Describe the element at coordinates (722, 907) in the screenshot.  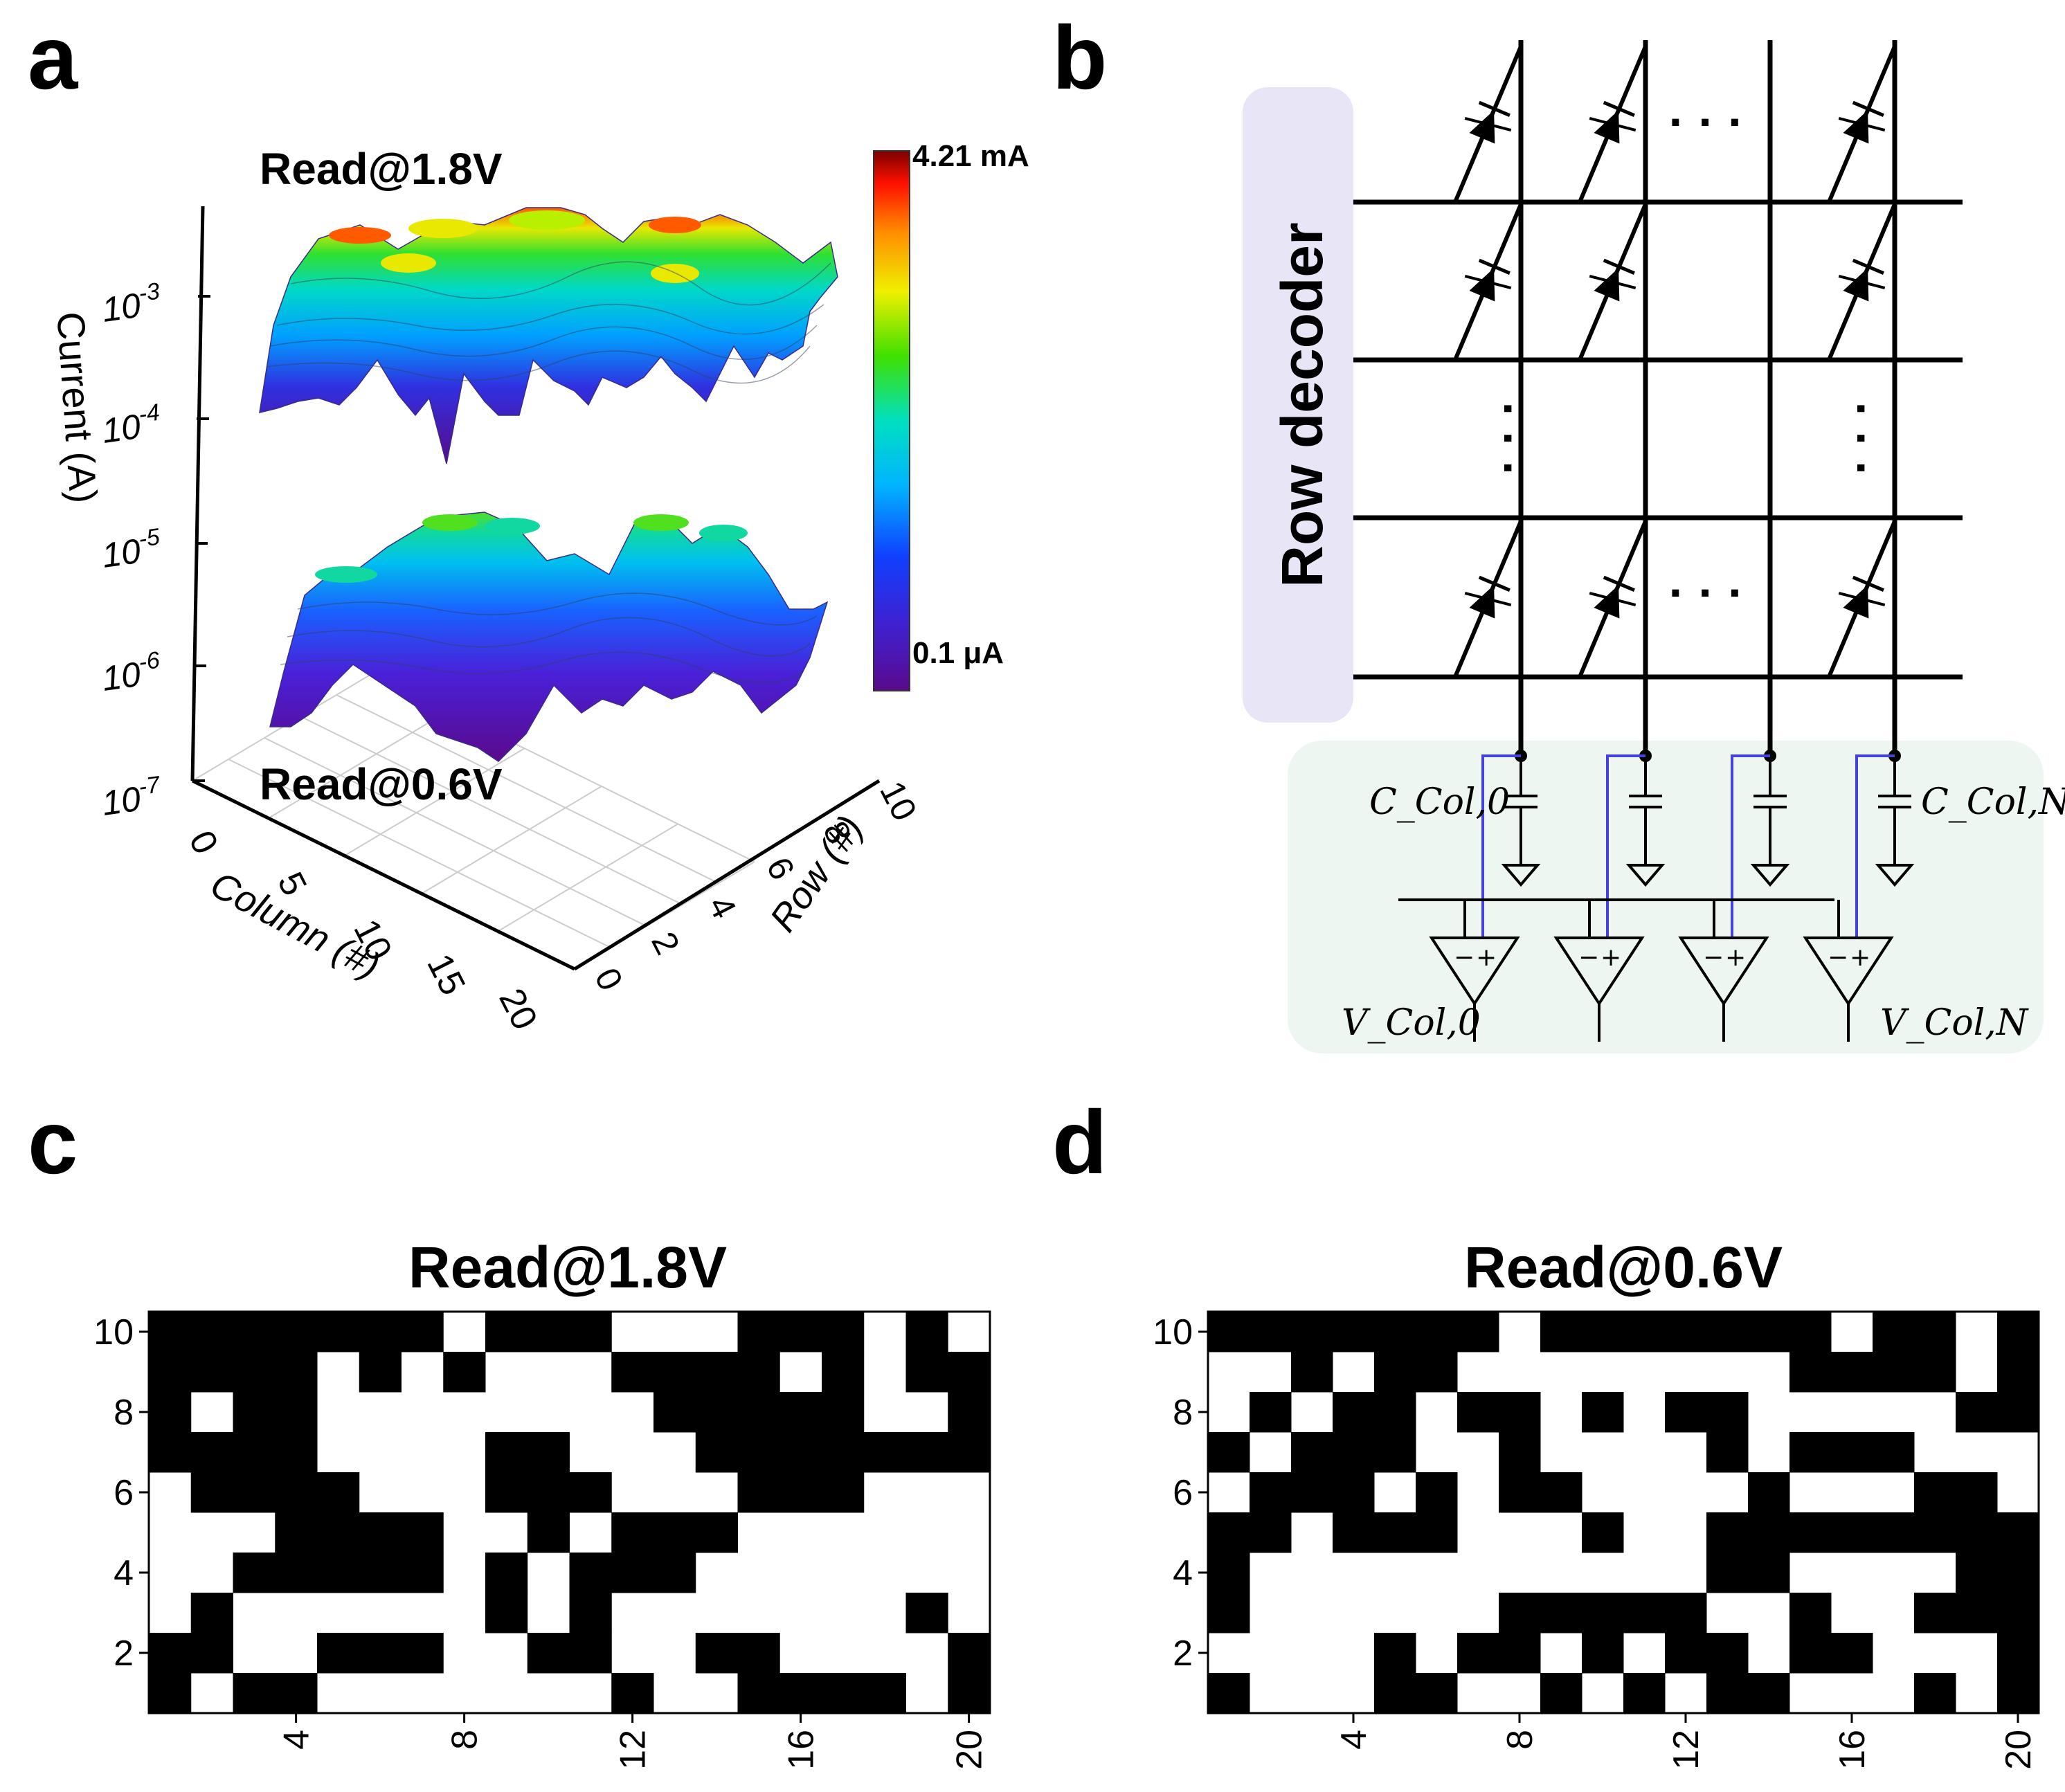
I see `row-tick-4: 4` at that location.